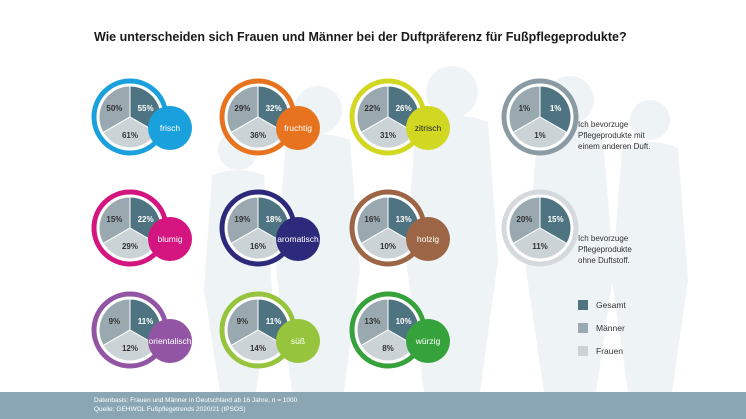 The width and height of the screenshot is (746, 419). I want to click on pie-slice-7-gesamt, so click(555, 220).